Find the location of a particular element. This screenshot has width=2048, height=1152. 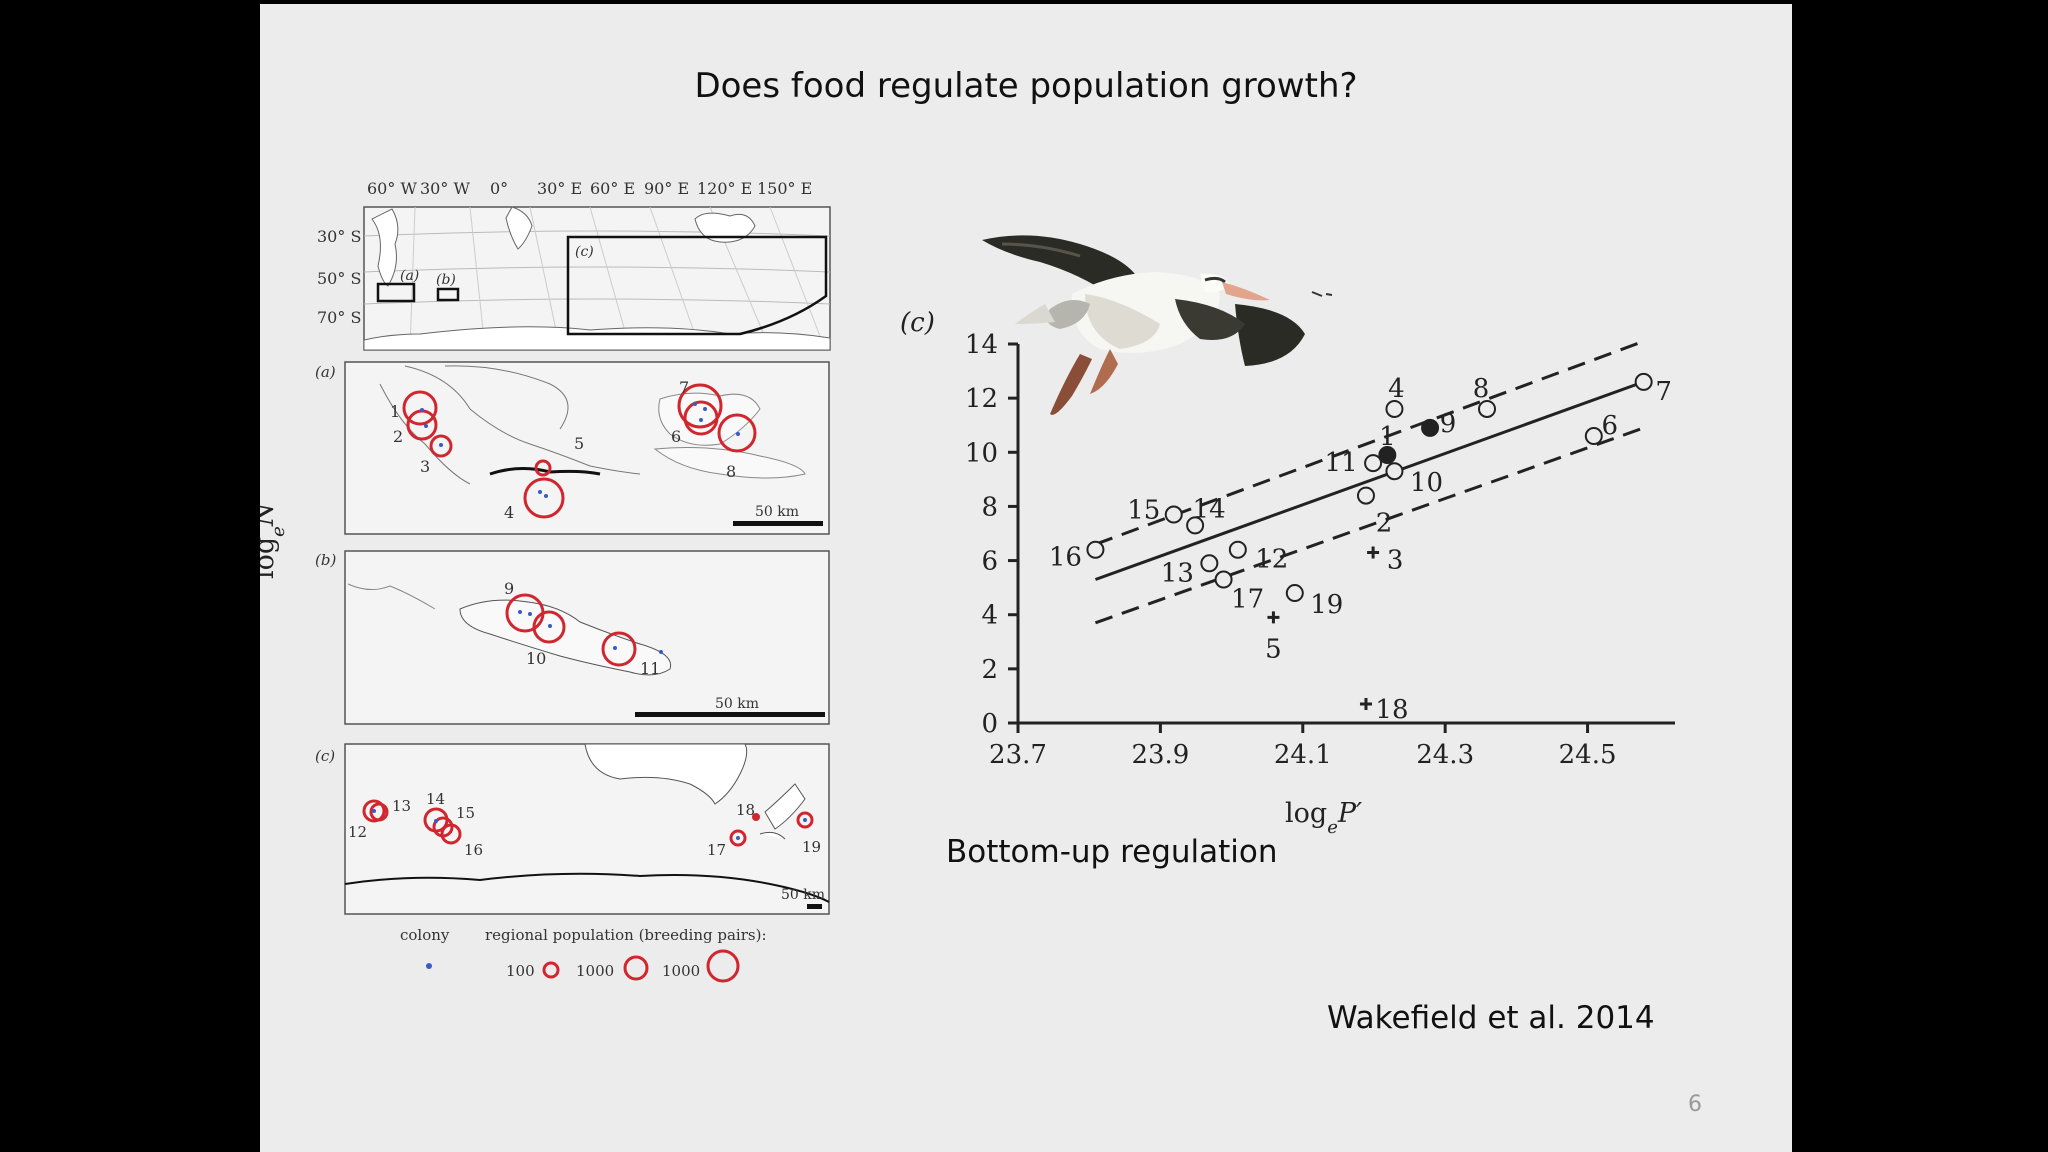

y-axis-label-var: N is located at coordinates (270, 514).